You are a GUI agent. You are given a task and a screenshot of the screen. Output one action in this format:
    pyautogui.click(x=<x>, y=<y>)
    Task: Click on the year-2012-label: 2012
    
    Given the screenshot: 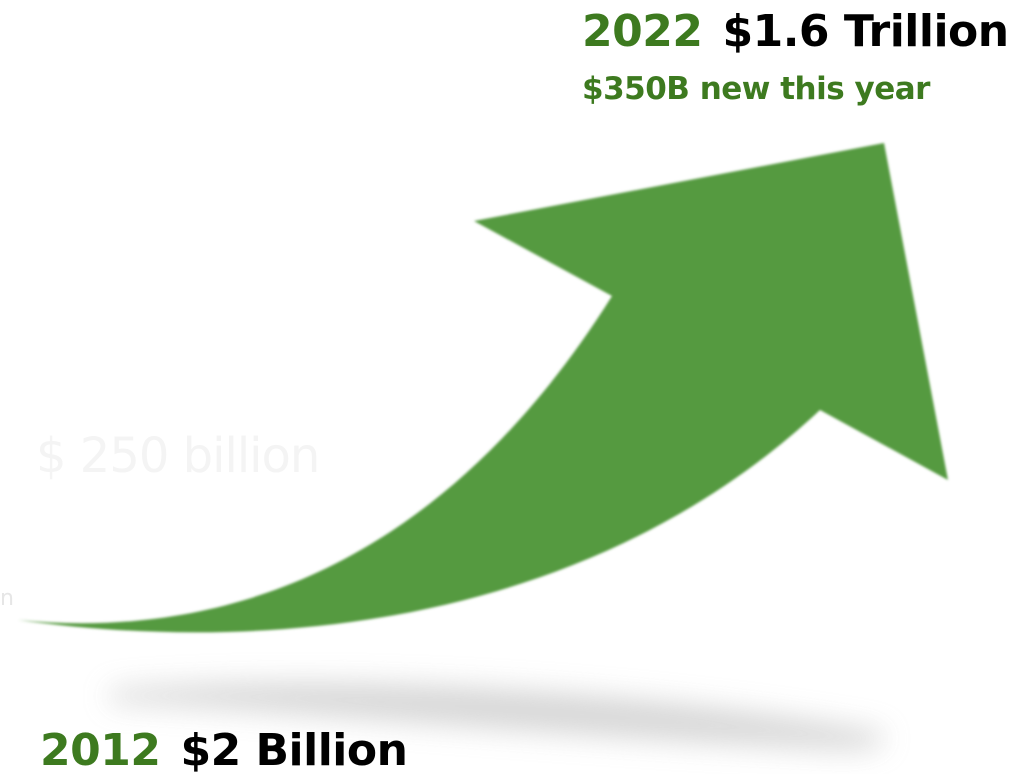 What is the action you would take?
    pyautogui.click(x=100, y=750)
    